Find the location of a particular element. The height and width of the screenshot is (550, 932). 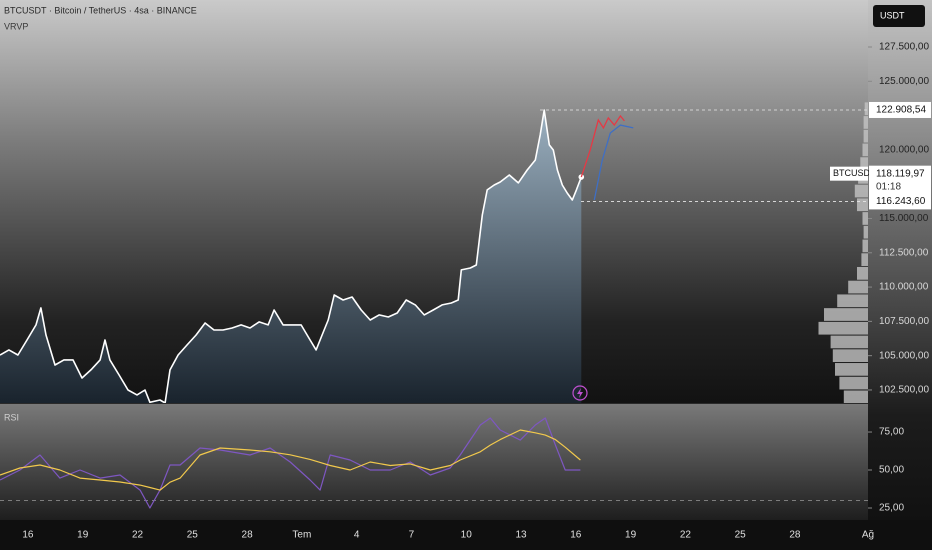

y-tick-label: 127.500,00 is located at coordinates (904, 47).